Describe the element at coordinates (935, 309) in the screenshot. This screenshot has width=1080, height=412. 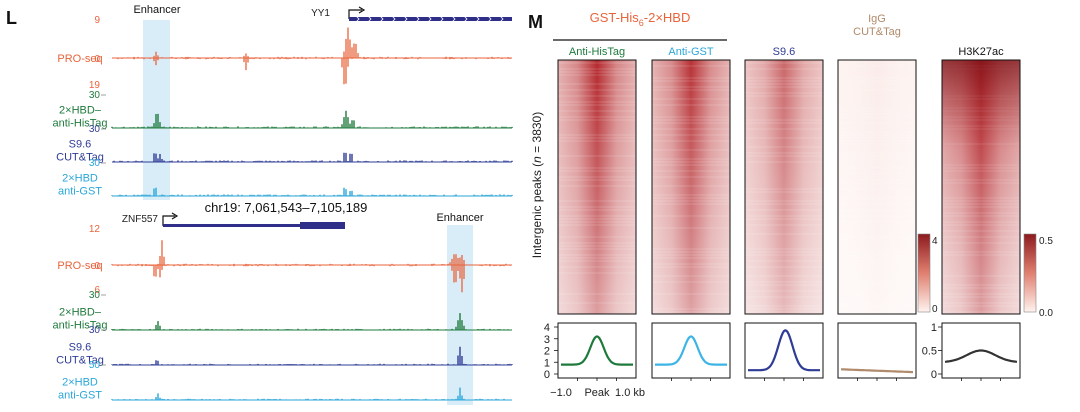
I see `colorbar-left-min: 0` at that location.